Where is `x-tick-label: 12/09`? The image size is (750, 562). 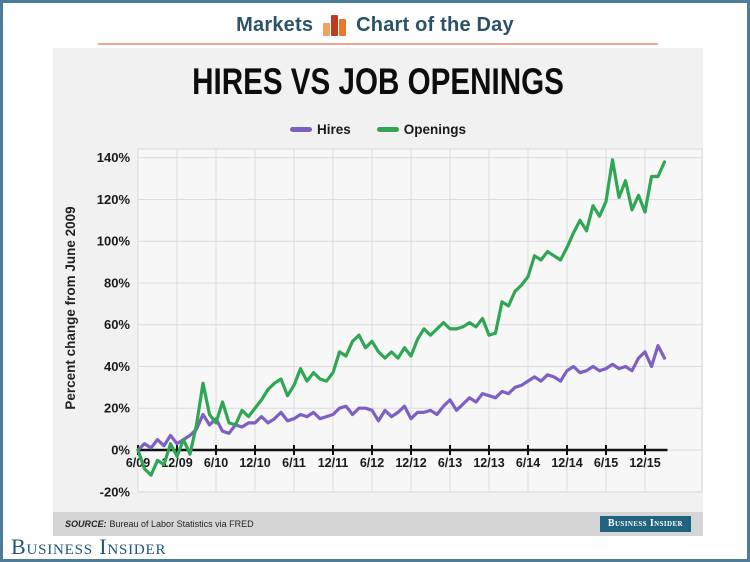 x-tick-label: 12/09 is located at coordinates (176, 463).